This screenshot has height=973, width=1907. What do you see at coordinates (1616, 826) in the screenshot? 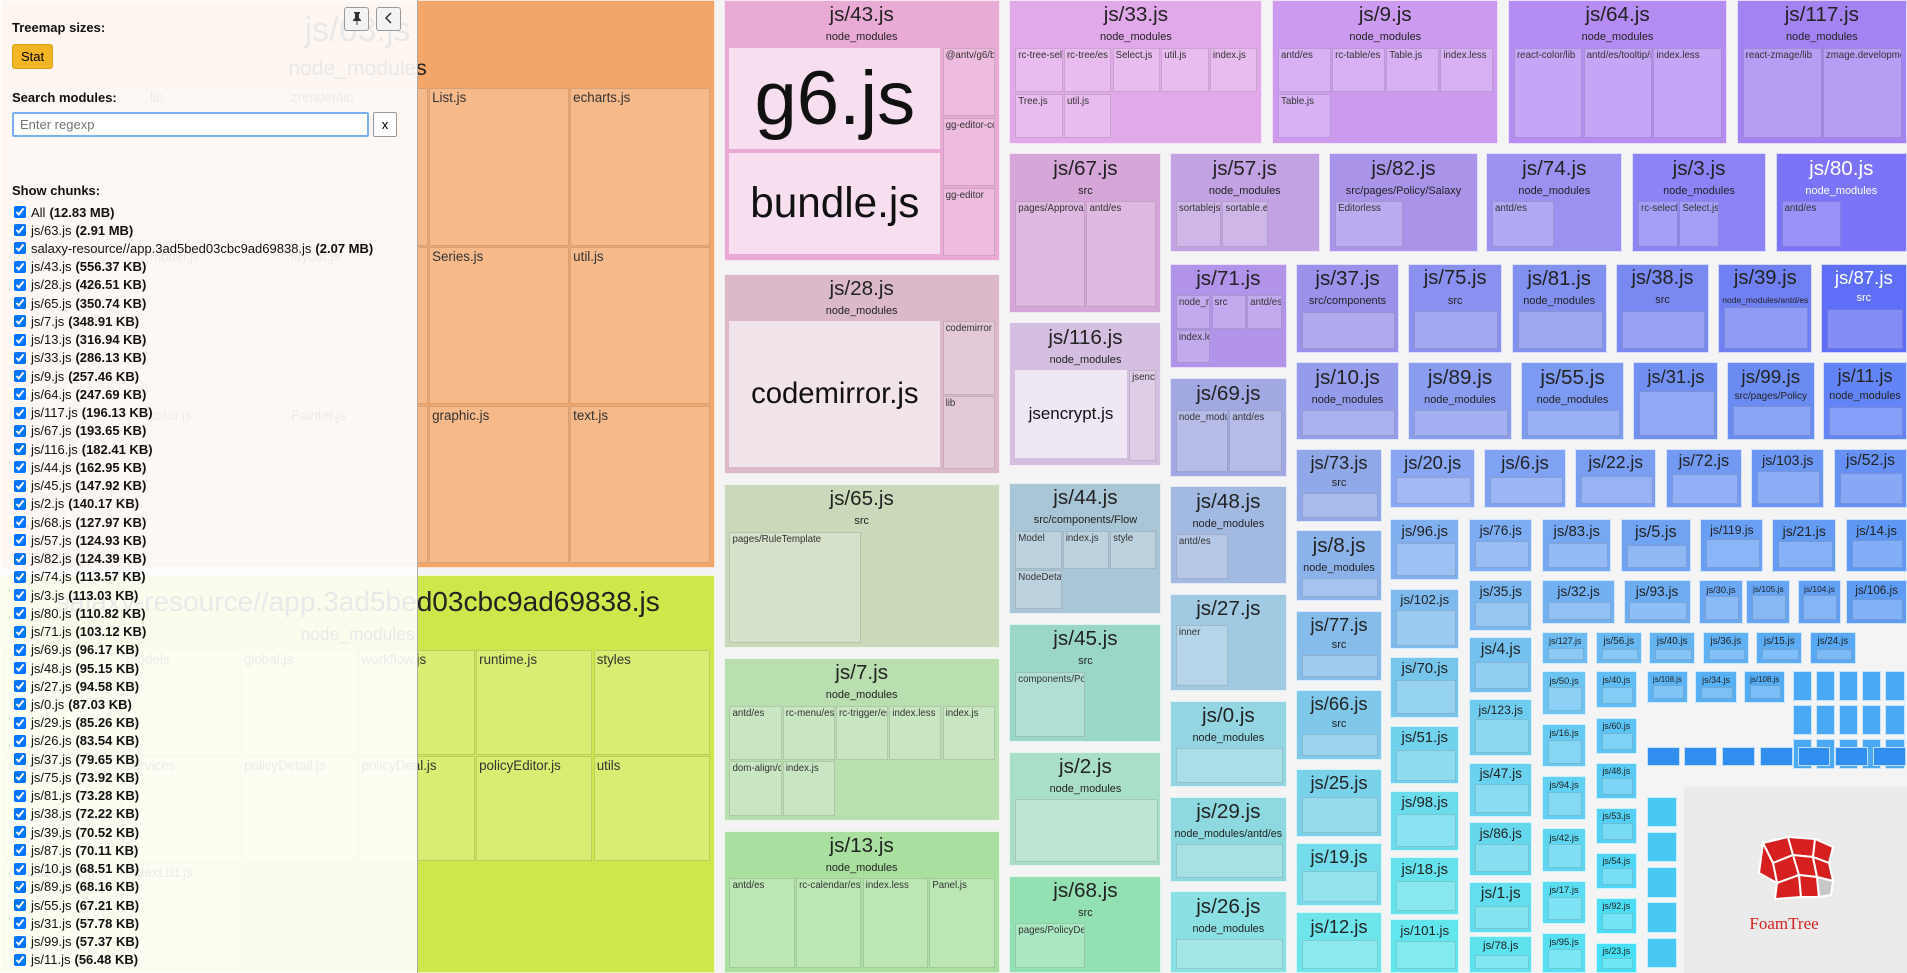
I see `chunk-cell: js/53.js` at bounding box center [1616, 826].